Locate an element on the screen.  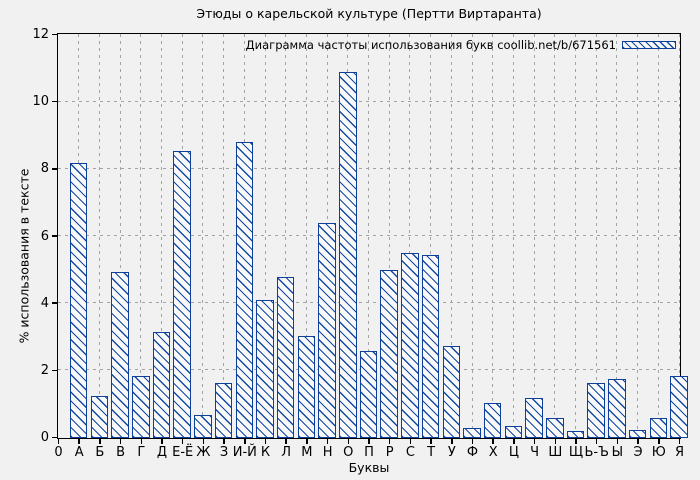
x-tick-label-Ш: Ш is located at coordinates (555, 452).